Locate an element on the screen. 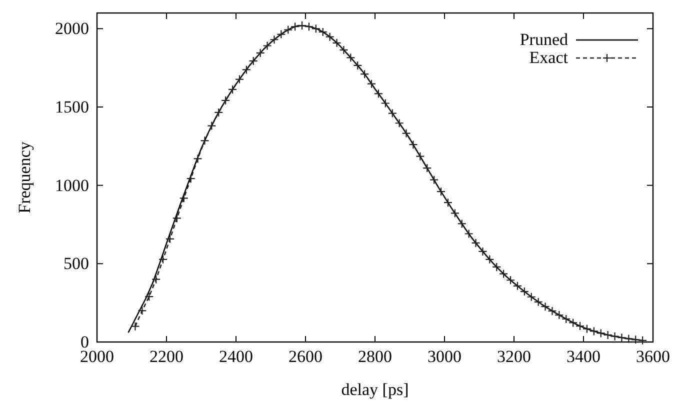 The width and height of the screenshot is (690, 403). x-tick-label: 2800 is located at coordinates (375, 356).